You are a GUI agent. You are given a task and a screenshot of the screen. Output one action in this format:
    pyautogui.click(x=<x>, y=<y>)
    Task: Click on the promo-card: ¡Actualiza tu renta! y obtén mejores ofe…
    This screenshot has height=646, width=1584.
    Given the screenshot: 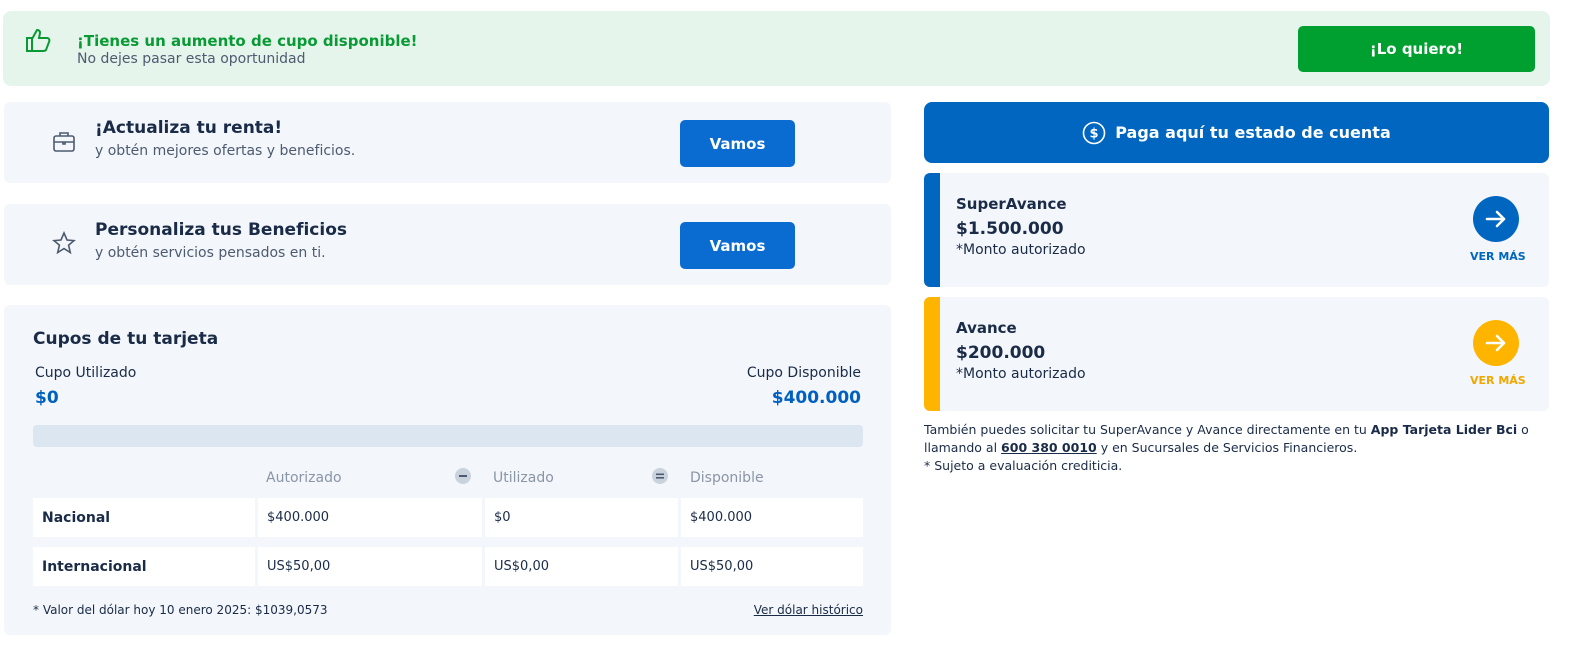 What is the action you would take?
    pyautogui.click(x=447, y=142)
    